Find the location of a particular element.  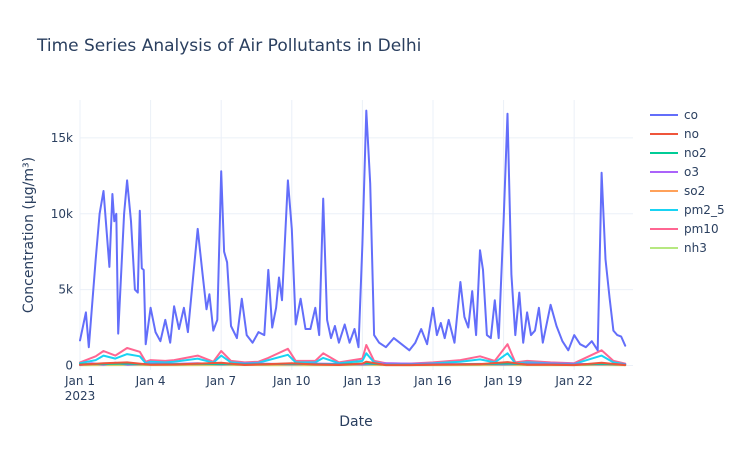

y-tick-label: 5k is located at coordinates (65, 290).